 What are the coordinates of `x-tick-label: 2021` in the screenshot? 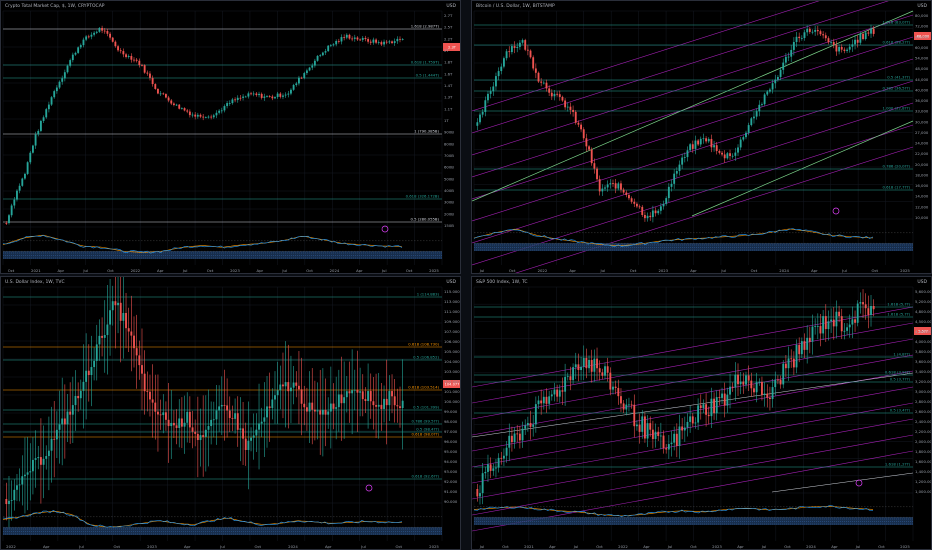 It's located at (36, 270).